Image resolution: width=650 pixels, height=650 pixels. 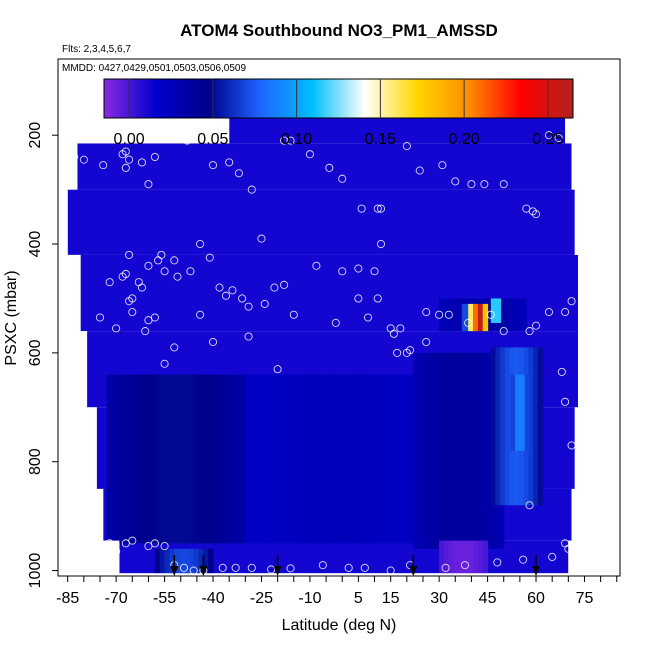 What do you see at coordinates (116, 598) in the screenshot?
I see `x-tick-label: -70` at bounding box center [116, 598].